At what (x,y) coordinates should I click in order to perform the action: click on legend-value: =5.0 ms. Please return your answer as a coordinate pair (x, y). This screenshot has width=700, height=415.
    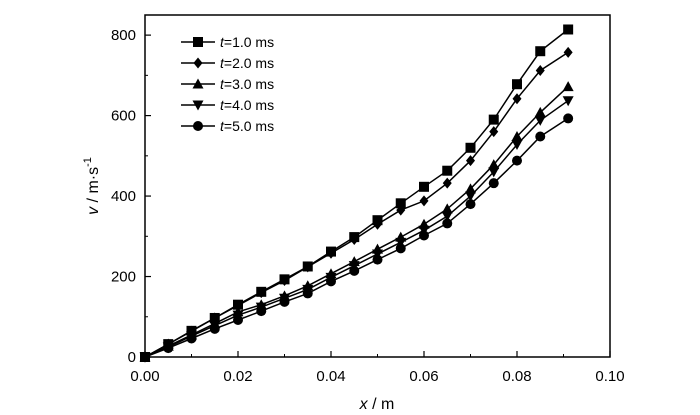
    Looking at the image, I should click on (249, 126).